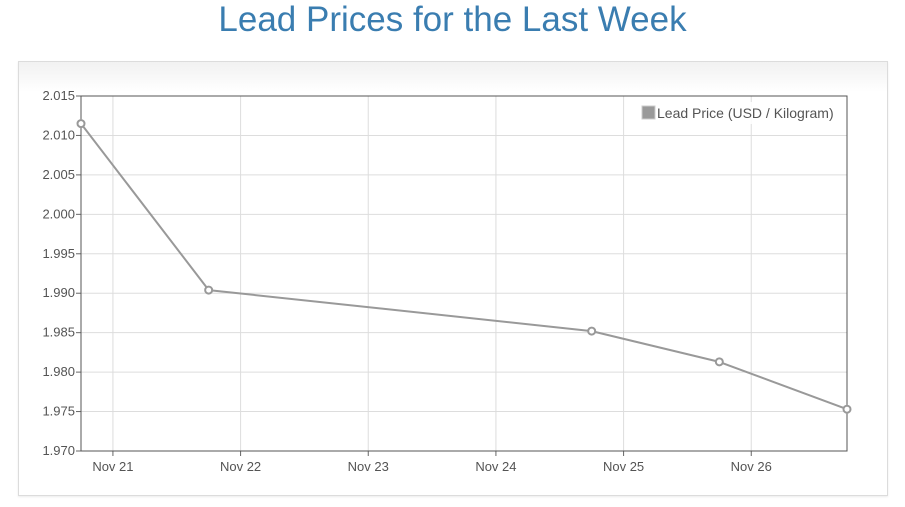  Describe the element at coordinates (58, 134) in the screenshot. I see `y-tick-label: 2.010` at that location.